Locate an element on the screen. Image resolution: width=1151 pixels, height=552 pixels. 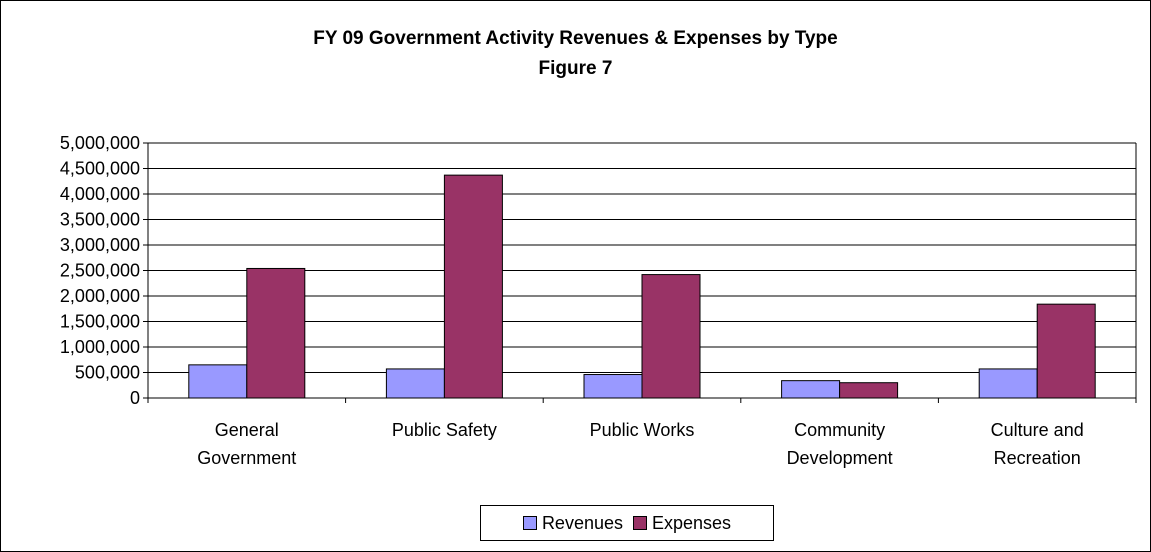
y-tick-label: 1,500,000 is located at coordinates (100, 322).